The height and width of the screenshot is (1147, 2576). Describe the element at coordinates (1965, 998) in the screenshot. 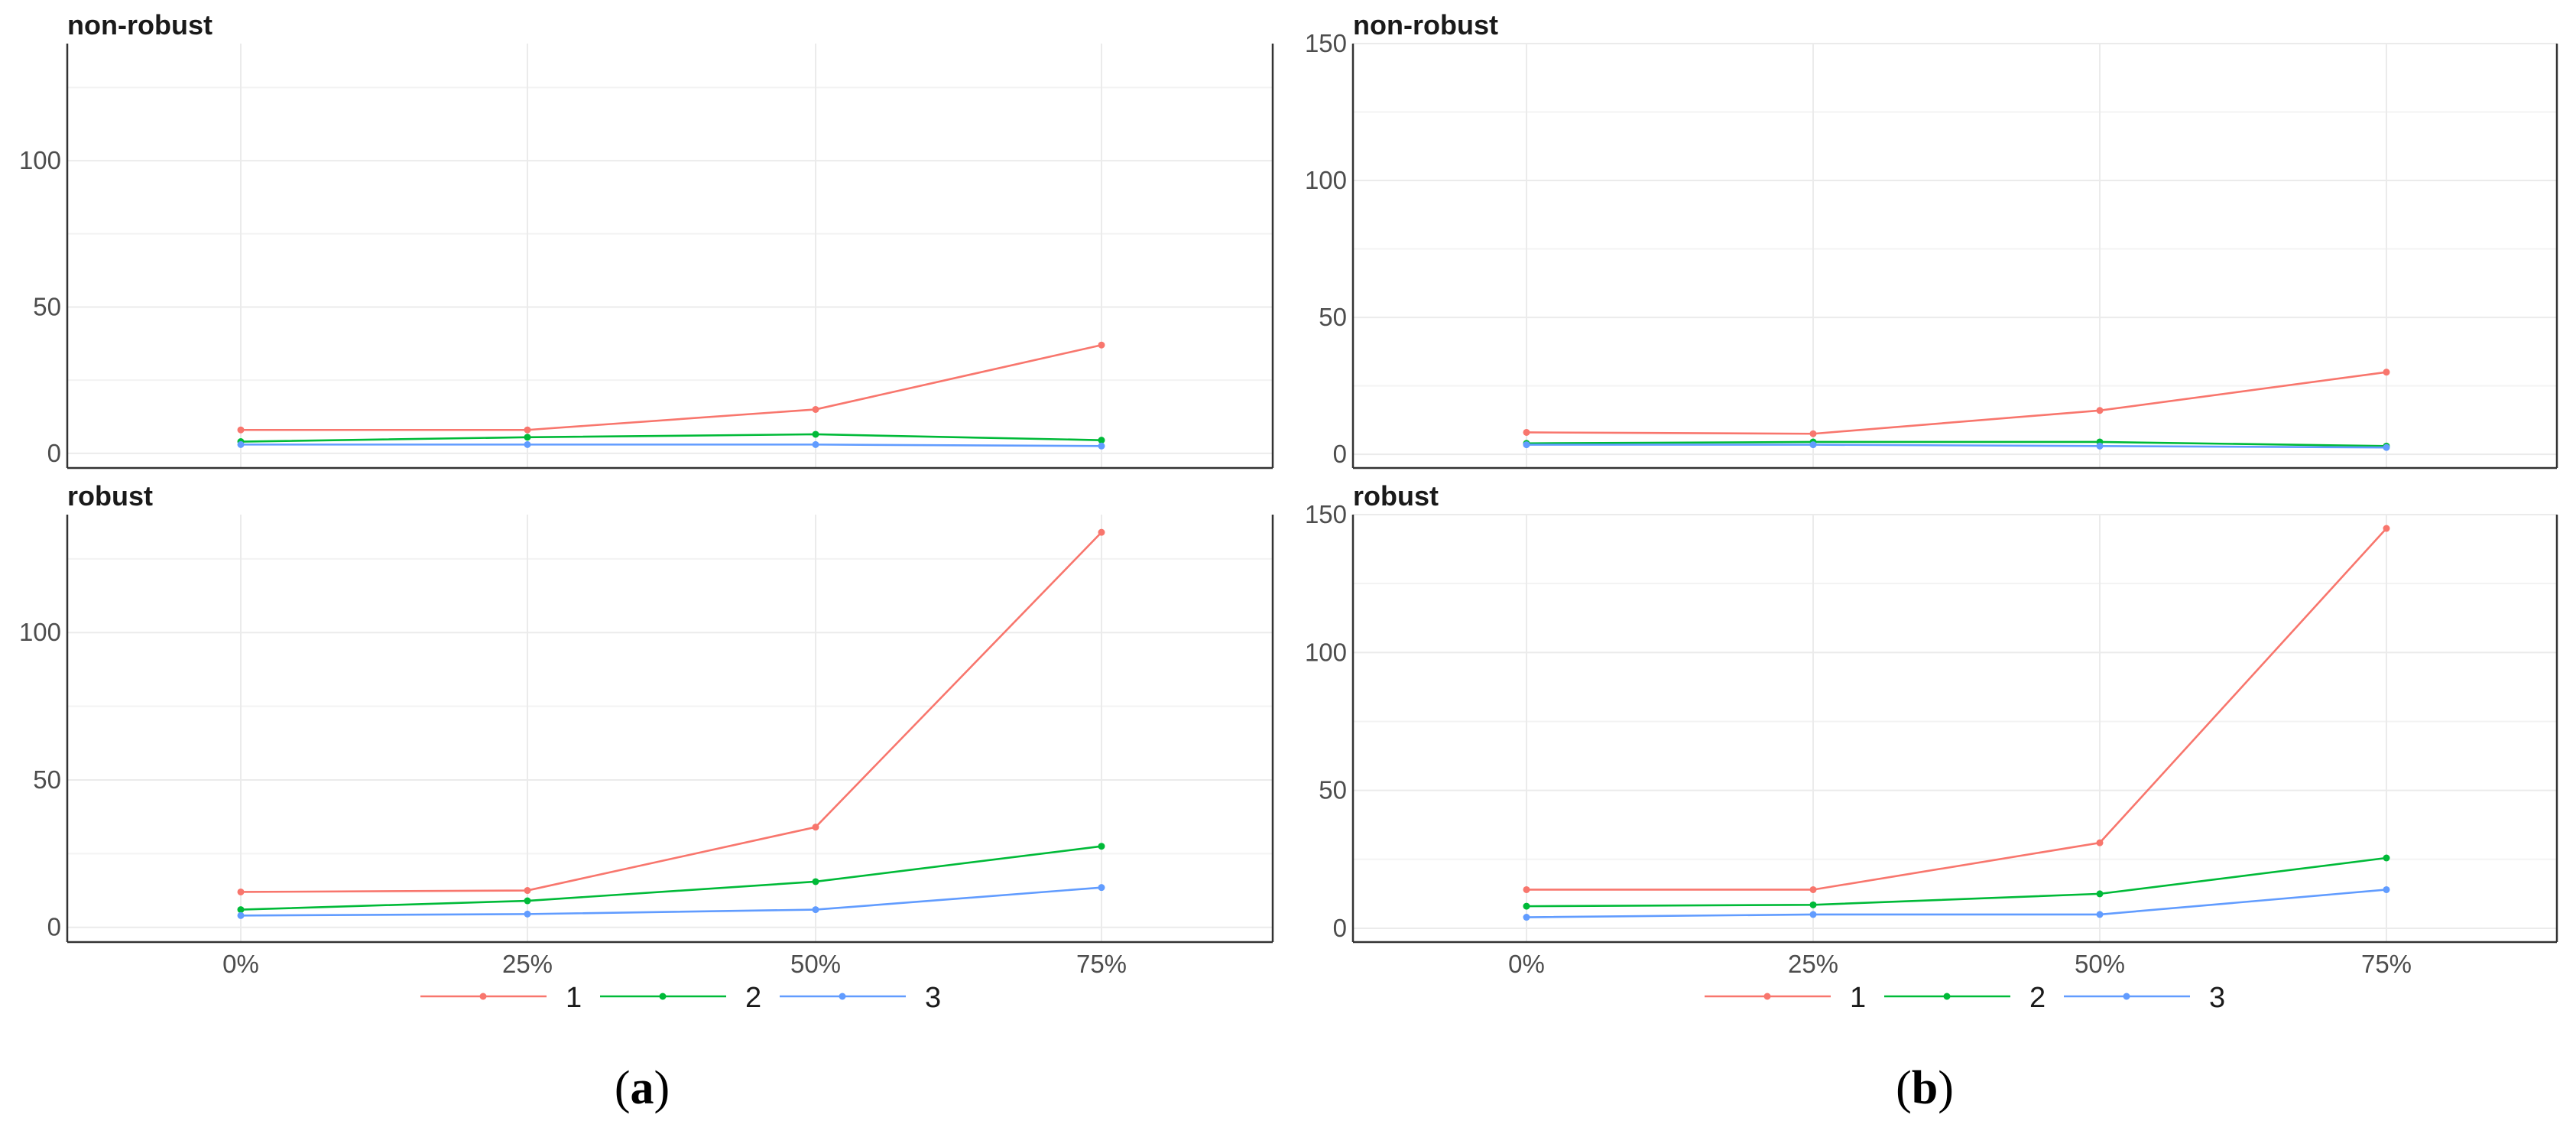

I see `legend: 1 2 3` at that location.